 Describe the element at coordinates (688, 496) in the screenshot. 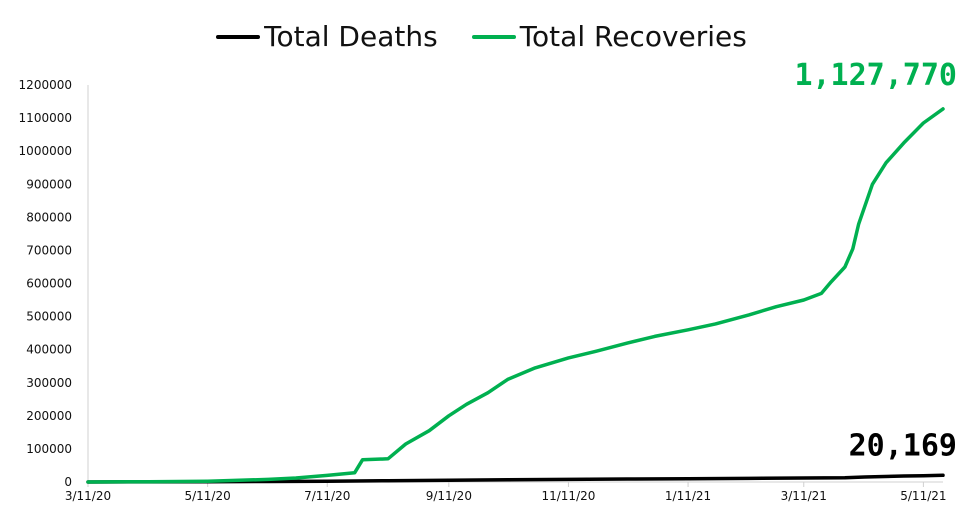

I see `x-tick-label: 1/11/21` at that location.